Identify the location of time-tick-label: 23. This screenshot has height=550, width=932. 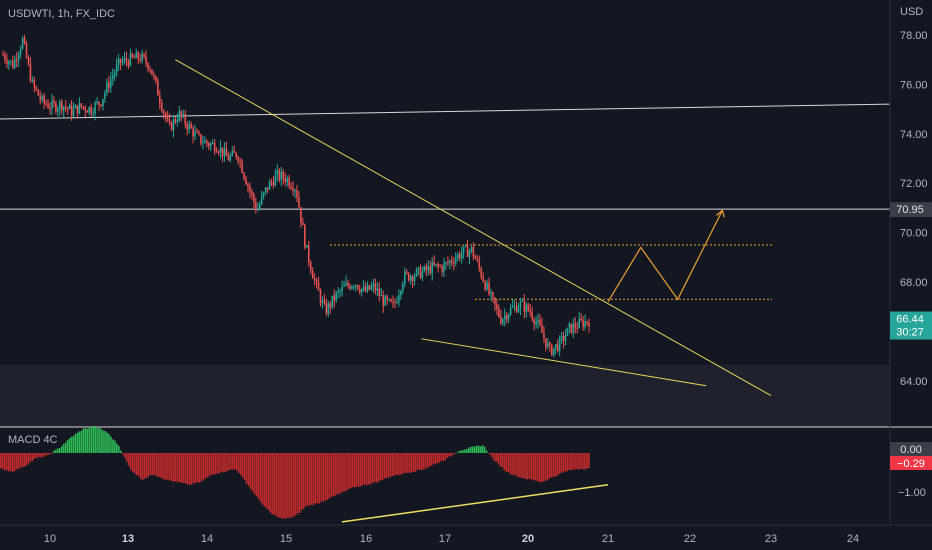
(771, 539).